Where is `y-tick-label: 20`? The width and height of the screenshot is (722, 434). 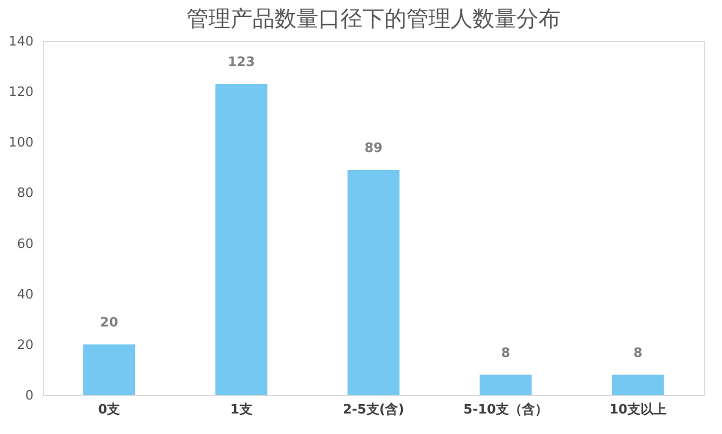 y-tick-label: 20 is located at coordinates (25, 345).